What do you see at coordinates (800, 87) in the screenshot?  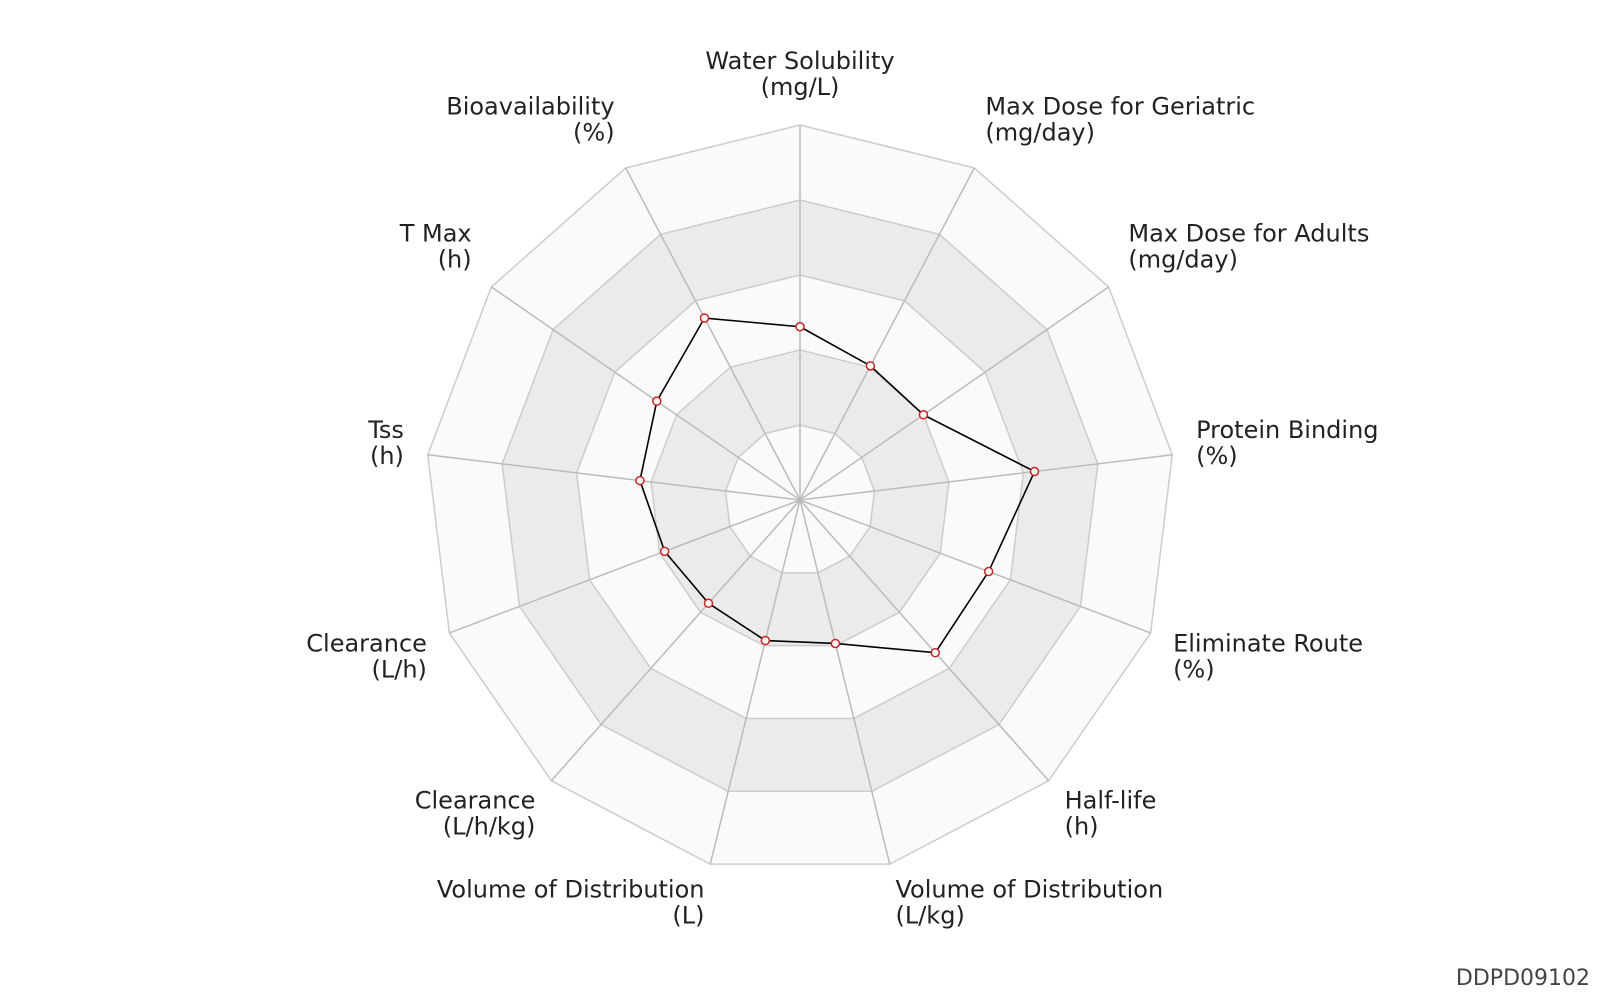 I see `axis-unit: (mg/L)` at bounding box center [800, 87].